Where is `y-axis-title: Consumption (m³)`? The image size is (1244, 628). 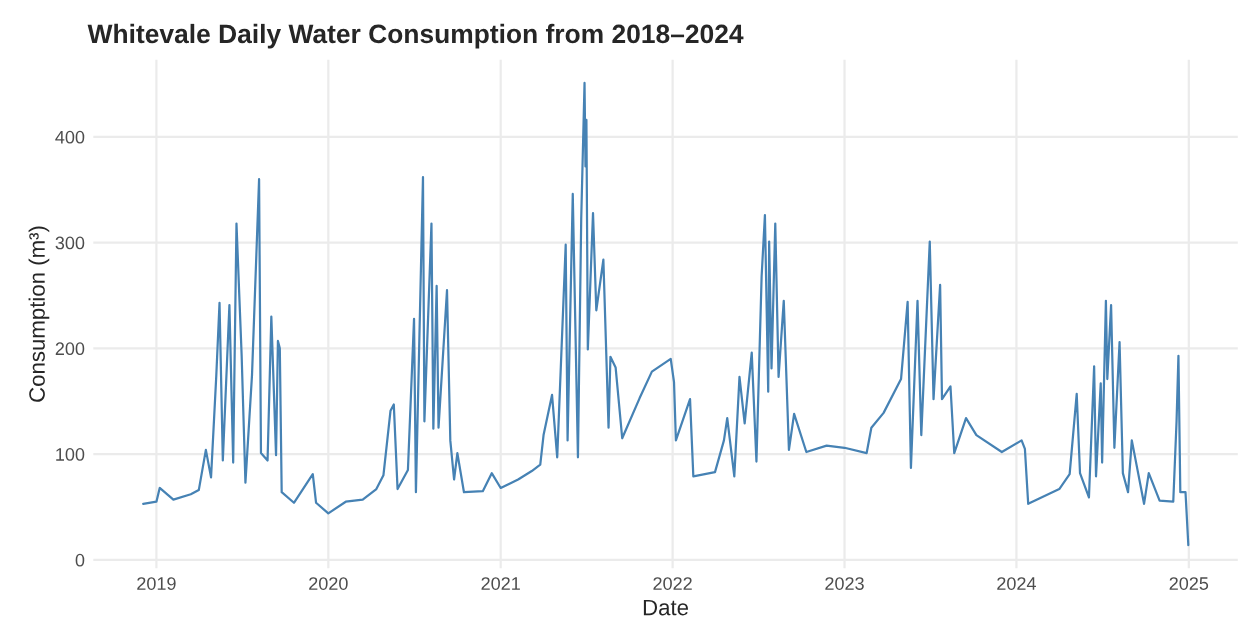 y-axis-title: Consumption (m³) is located at coordinates (39, 314).